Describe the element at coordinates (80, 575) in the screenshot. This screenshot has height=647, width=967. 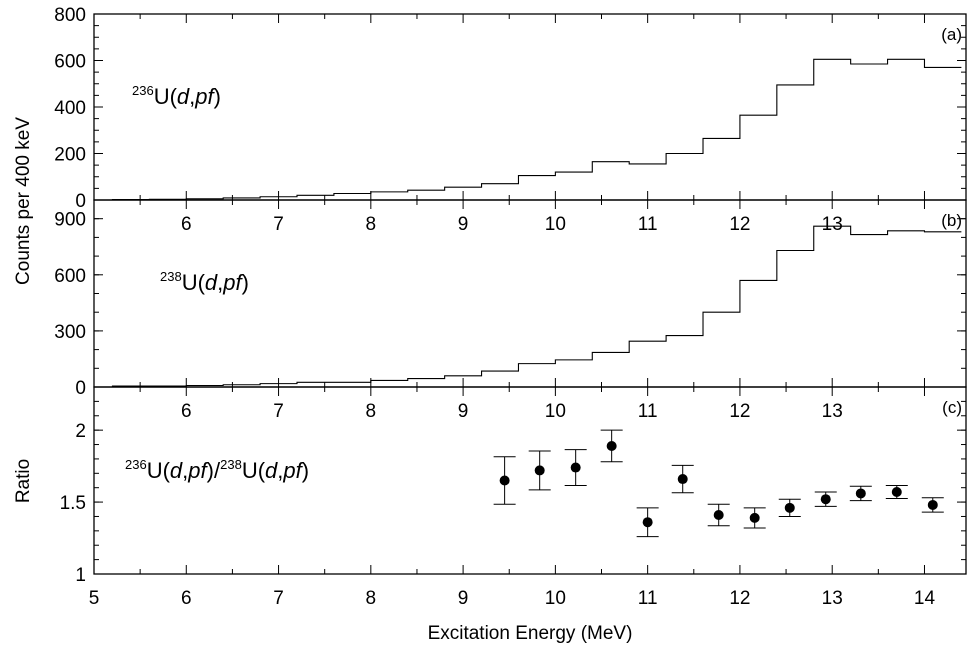
I see `y-tick-label: 1` at that location.